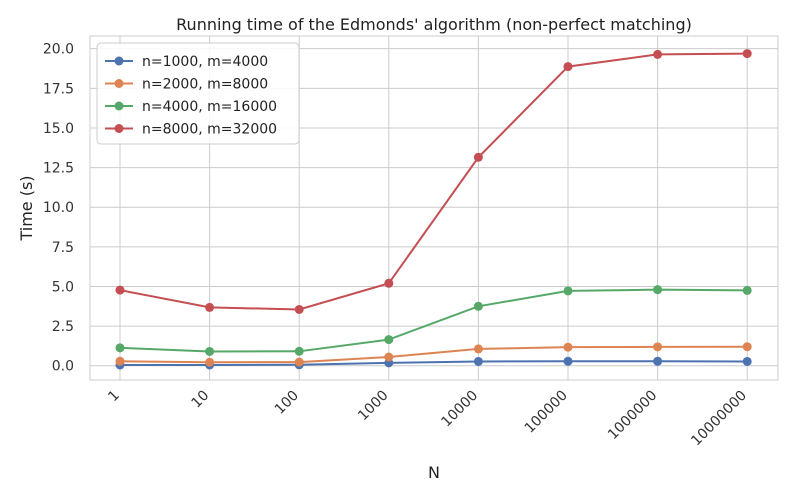 The image size is (800, 500). I want to click on x-tick-label: 100, so click(287, 403).